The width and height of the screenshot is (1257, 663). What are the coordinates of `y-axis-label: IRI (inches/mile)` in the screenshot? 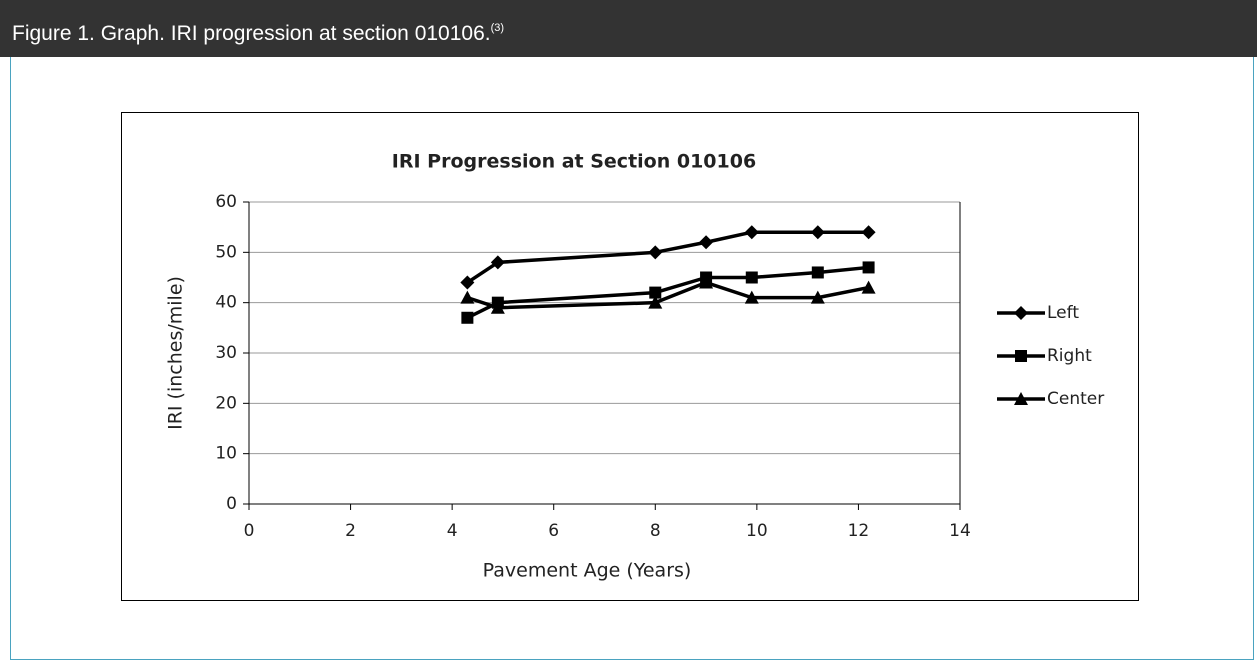 It's located at (176, 353).